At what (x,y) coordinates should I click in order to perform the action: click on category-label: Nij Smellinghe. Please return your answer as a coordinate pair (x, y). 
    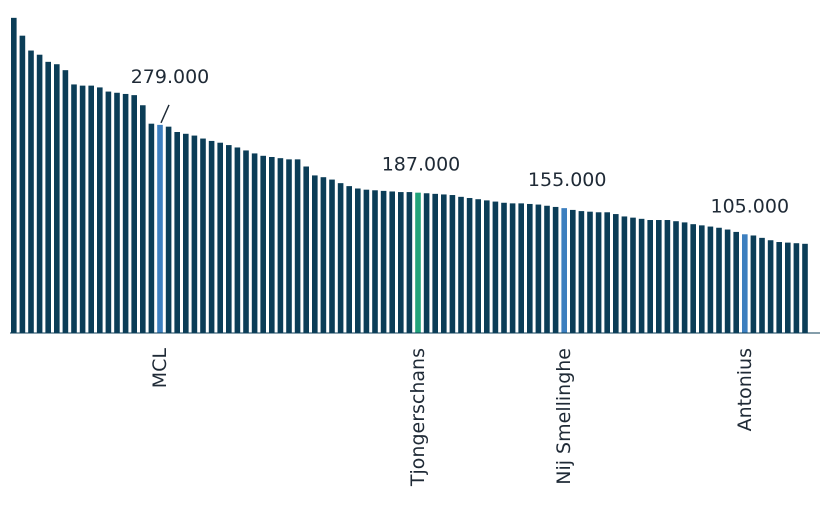
    Looking at the image, I should click on (564, 416).